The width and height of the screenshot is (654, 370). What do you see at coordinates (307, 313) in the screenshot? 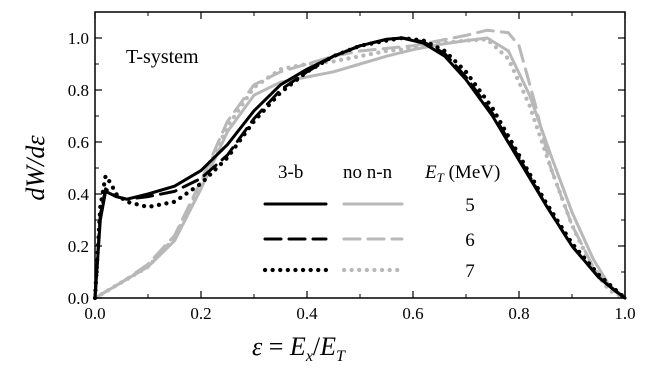
I see `x-tick-label: 0.4` at bounding box center [307, 313].